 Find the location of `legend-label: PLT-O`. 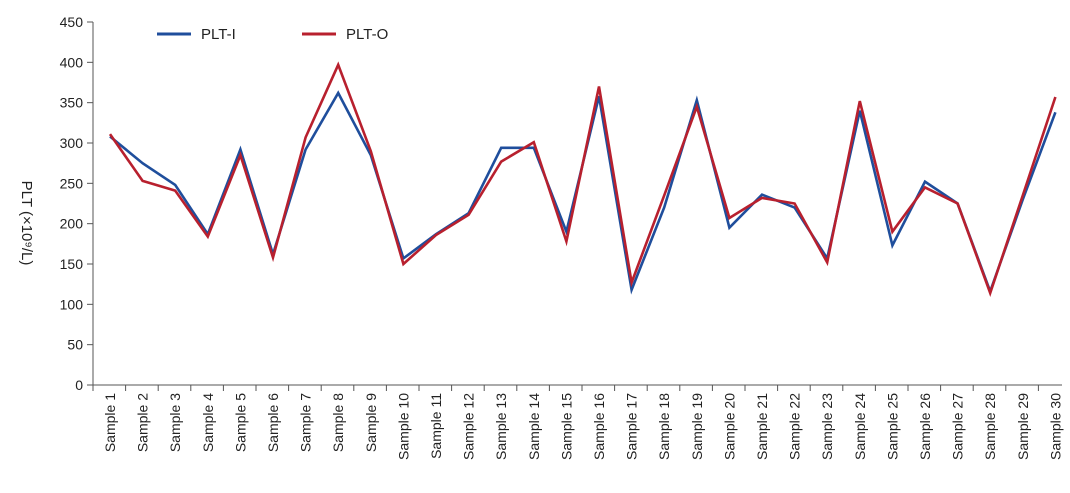

legend-label: PLT-O is located at coordinates (367, 34).